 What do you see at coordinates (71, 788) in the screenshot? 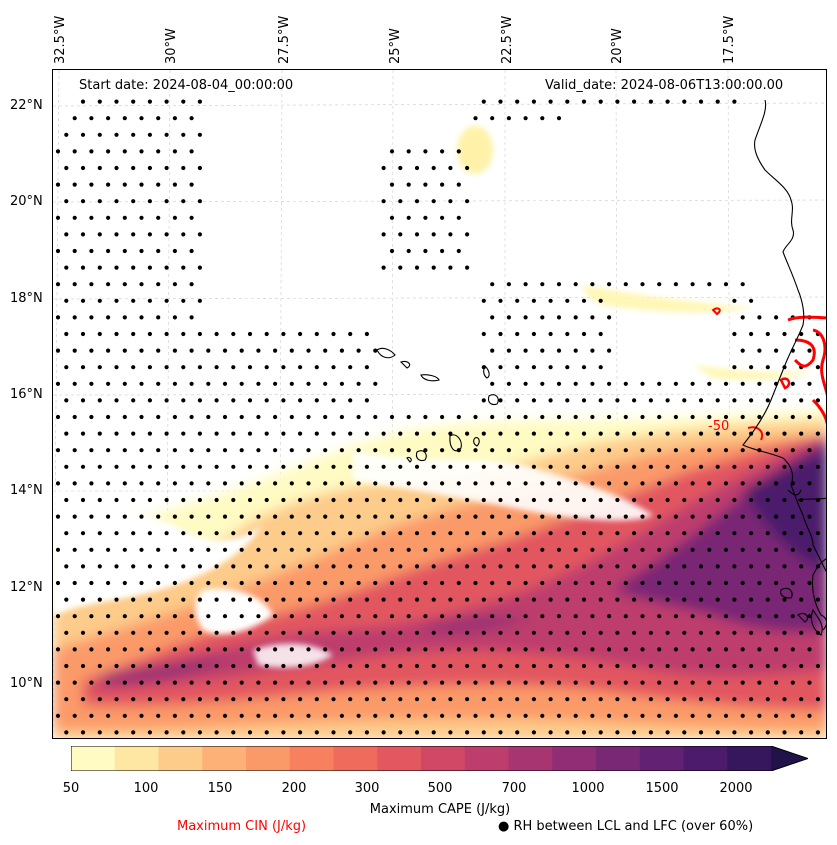
I see `colorbar-tick: 50` at bounding box center [71, 788].